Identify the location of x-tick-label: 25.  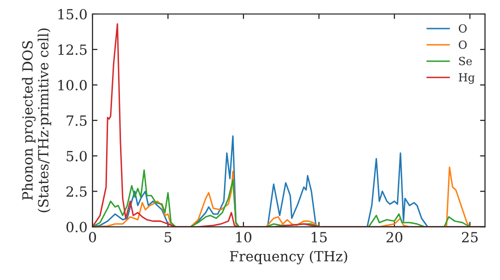
(470, 237).